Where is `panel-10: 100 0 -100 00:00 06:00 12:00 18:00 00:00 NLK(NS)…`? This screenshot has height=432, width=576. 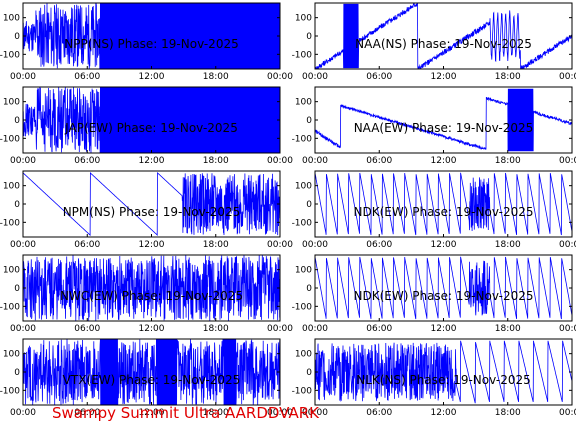 panel-10: 100 0 -100 00:00 06:00 12:00 18:00 00:00 NLK(NS)… is located at coordinates (434, 378).